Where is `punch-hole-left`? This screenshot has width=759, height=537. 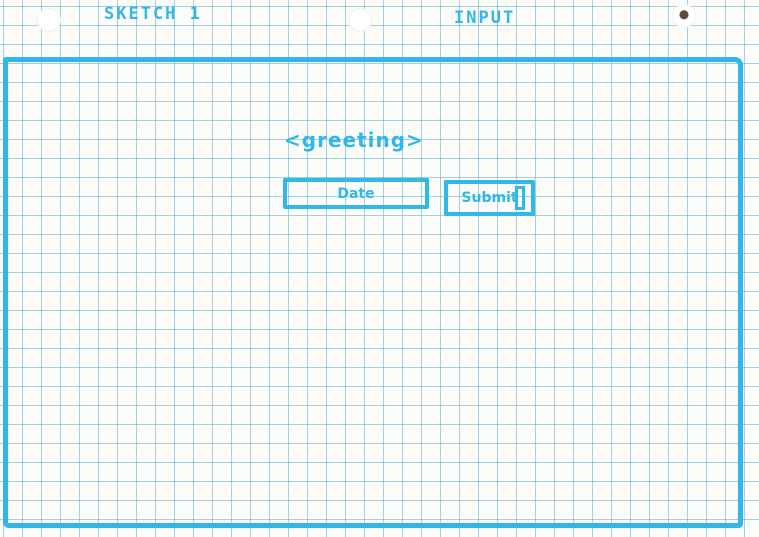
punch-hole-left is located at coordinates (49, 20).